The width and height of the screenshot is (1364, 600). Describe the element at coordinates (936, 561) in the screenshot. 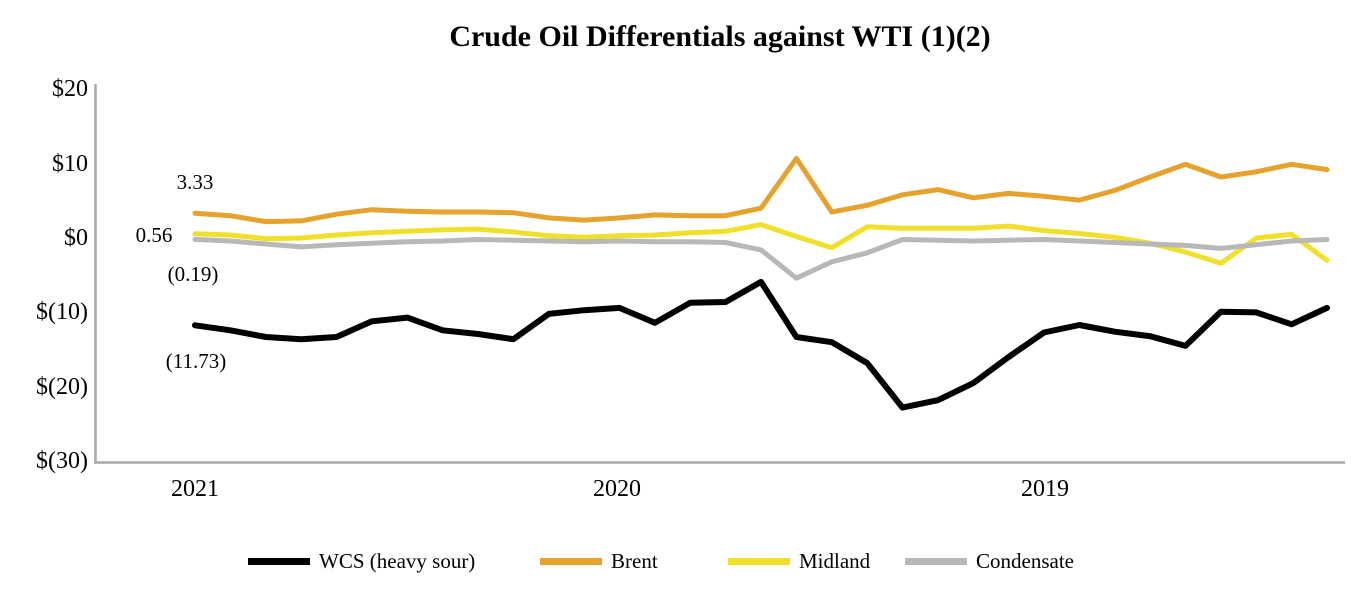

I see `condensate-legend-swatch` at that location.